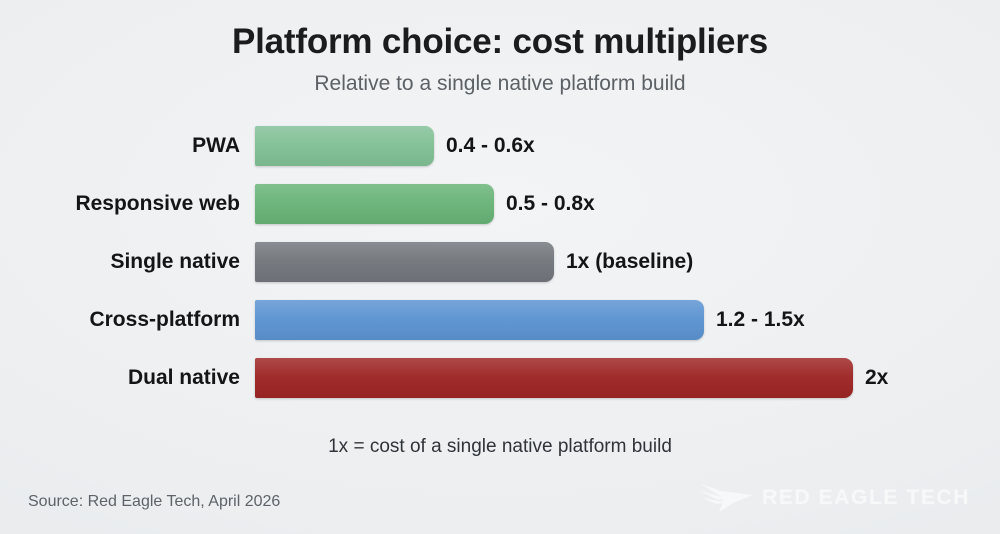 Image resolution: width=1000 pixels, height=534 pixels. Describe the element at coordinates (550, 203) in the screenshot. I see `bar-value-label: 0.5 - 0.8x` at that location.